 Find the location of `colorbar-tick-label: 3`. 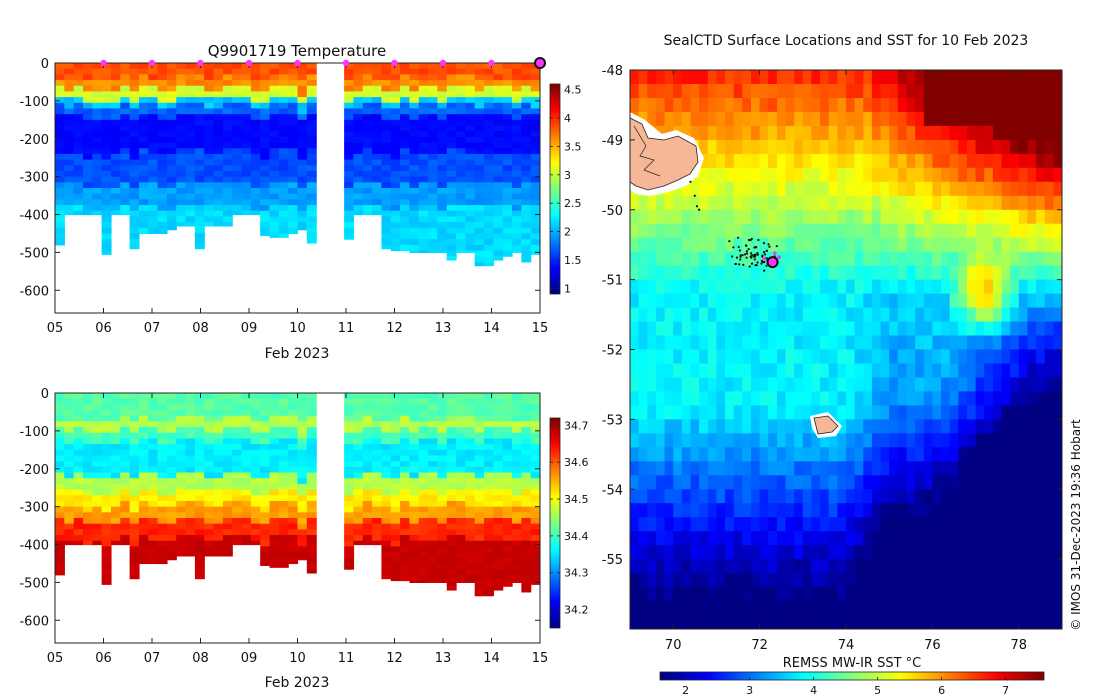

colorbar-tick-label: 3 is located at coordinates (567, 175).